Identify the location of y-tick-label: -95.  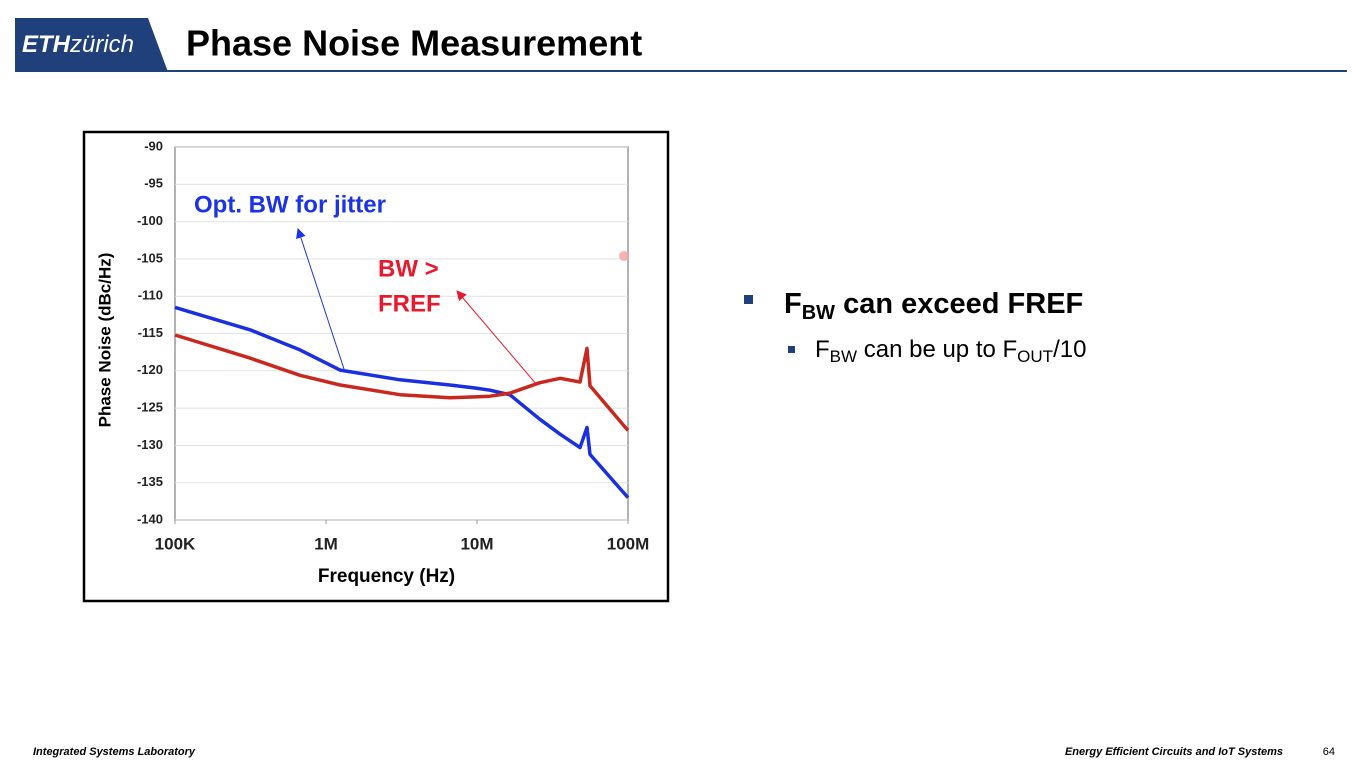
(153, 183).